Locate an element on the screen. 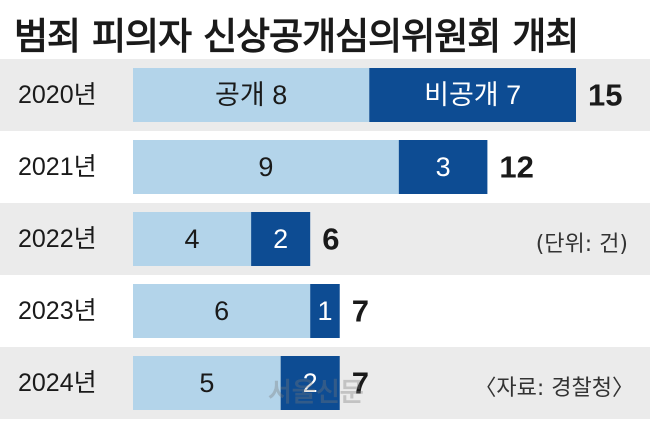 The image size is (650, 432). total-label: 6 is located at coordinates (330, 239).